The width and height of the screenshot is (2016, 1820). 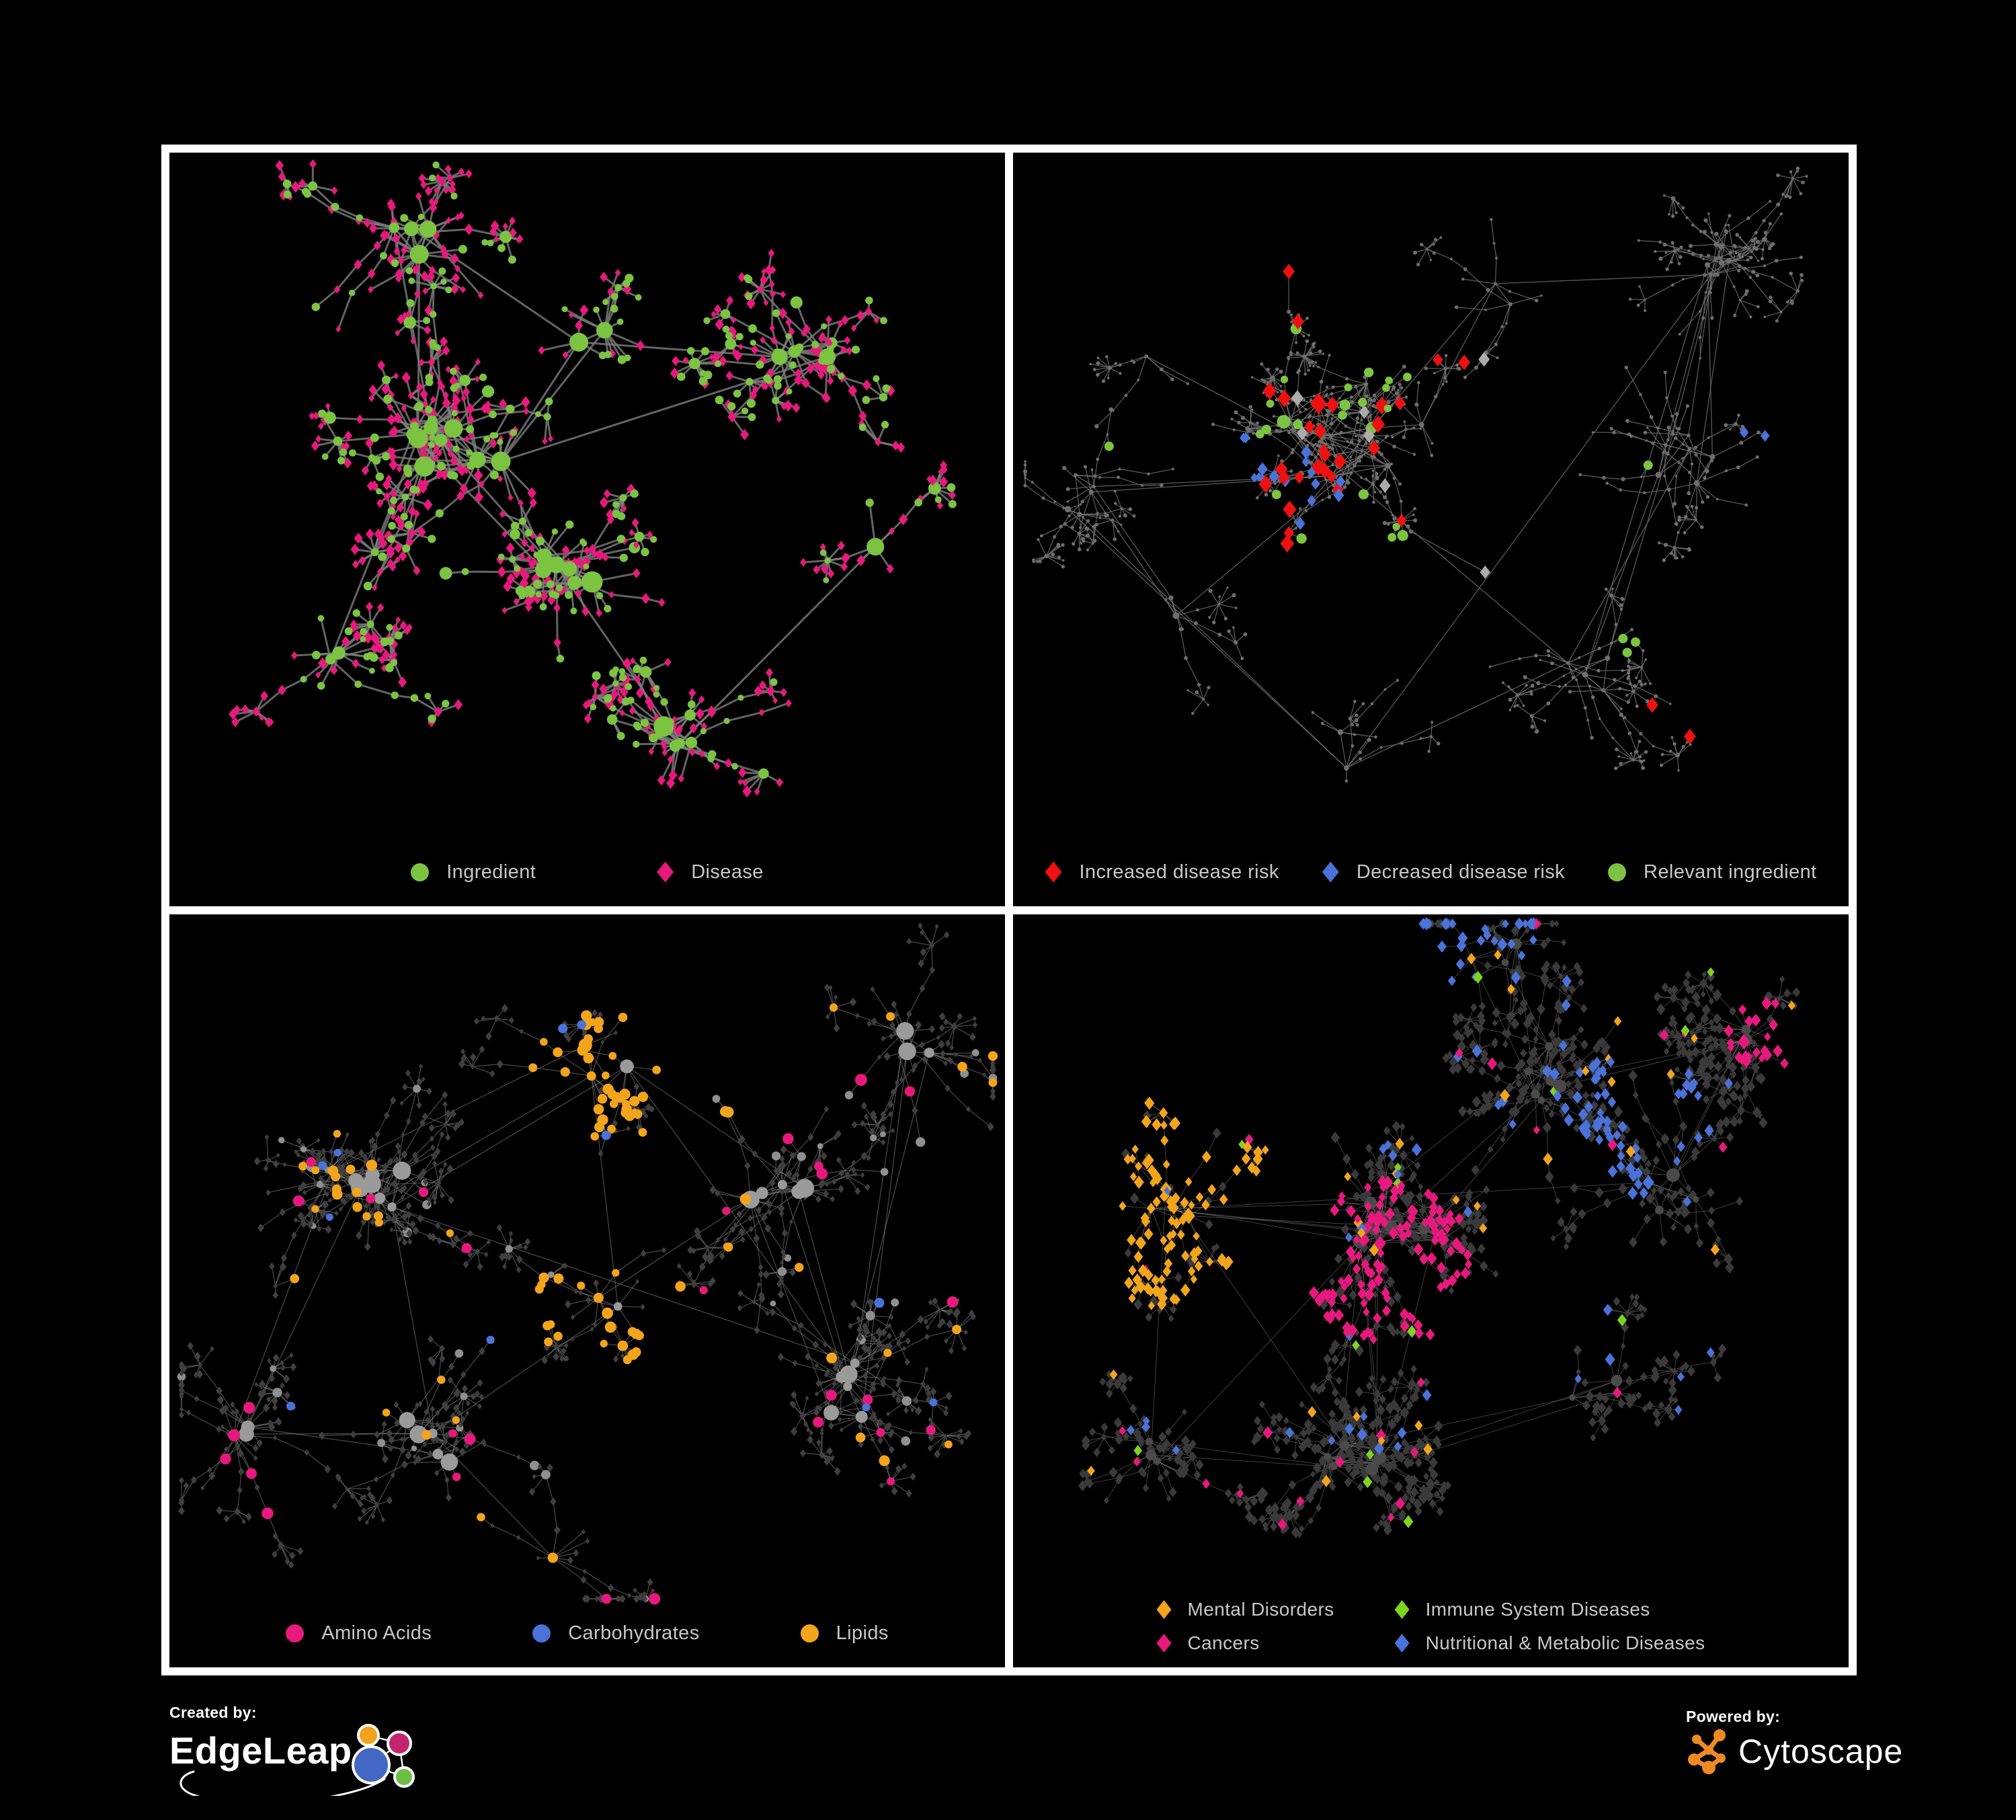 I want to click on legend-label: Relevant ingredient, so click(x=1730, y=872).